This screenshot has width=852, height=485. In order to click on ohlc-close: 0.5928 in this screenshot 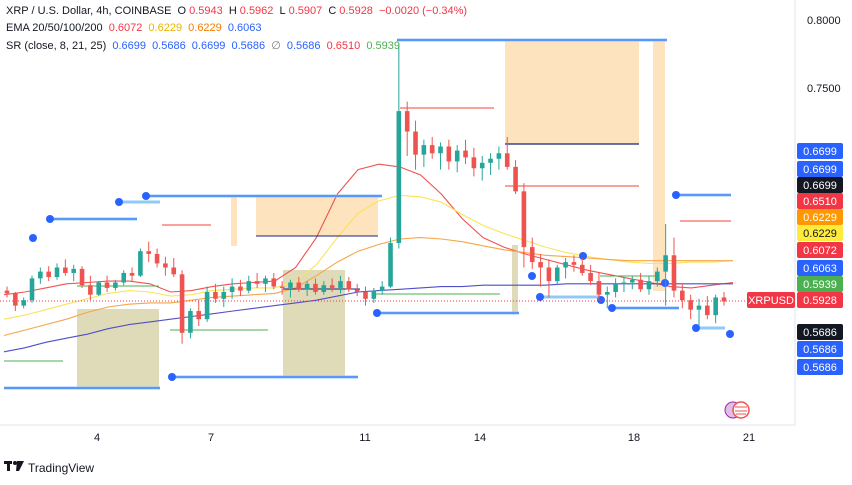, I will do `click(356, 11)`.